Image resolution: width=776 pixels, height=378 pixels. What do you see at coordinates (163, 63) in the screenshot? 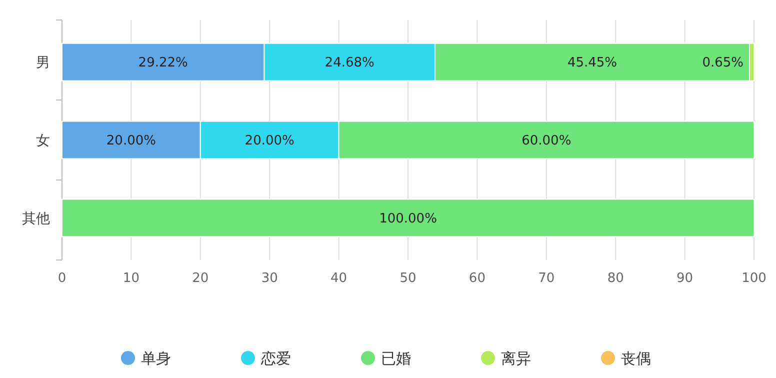
I see `data-label: 29.22%` at bounding box center [163, 63].